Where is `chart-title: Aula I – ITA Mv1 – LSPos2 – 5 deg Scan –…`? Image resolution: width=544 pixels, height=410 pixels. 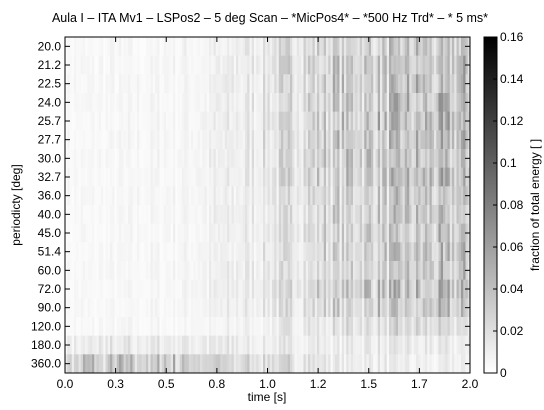 chart-title: Aula I – ITA Mv1 – LSPos2 – 5 deg Scan –… is located at coordinates (270, 18).